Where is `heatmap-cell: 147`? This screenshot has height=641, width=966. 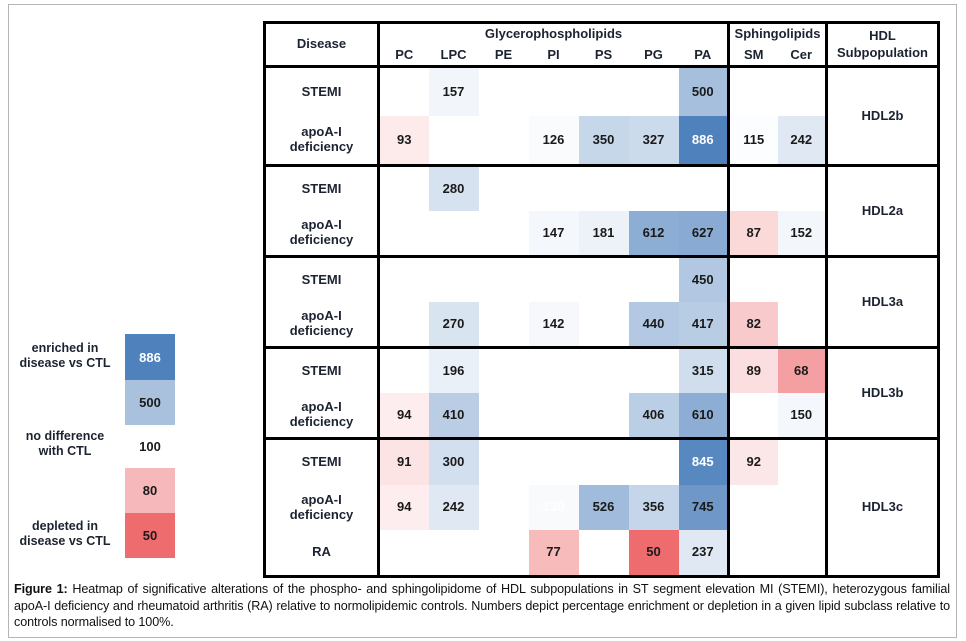 heatmap-cell: 147 is located at coordinates (553, 234).